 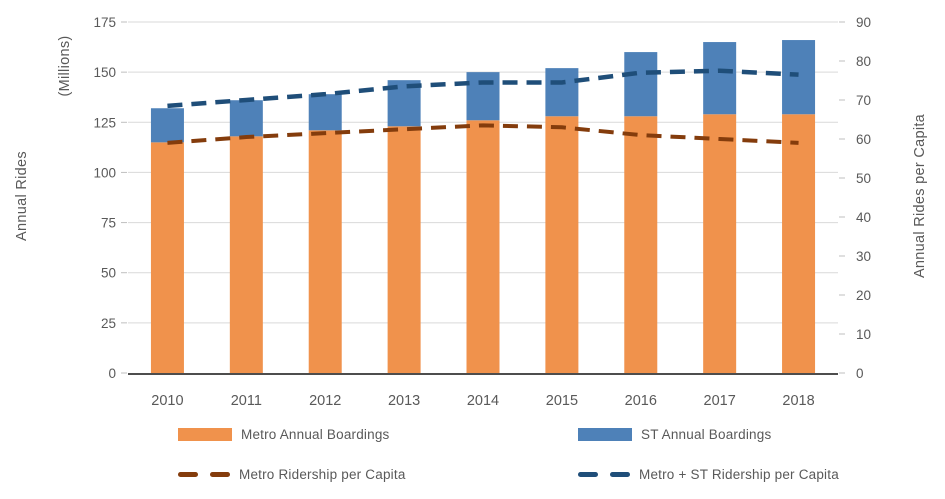 I want to click on bar-metro-annual-boardings-2015, so click(x=562, y=245).